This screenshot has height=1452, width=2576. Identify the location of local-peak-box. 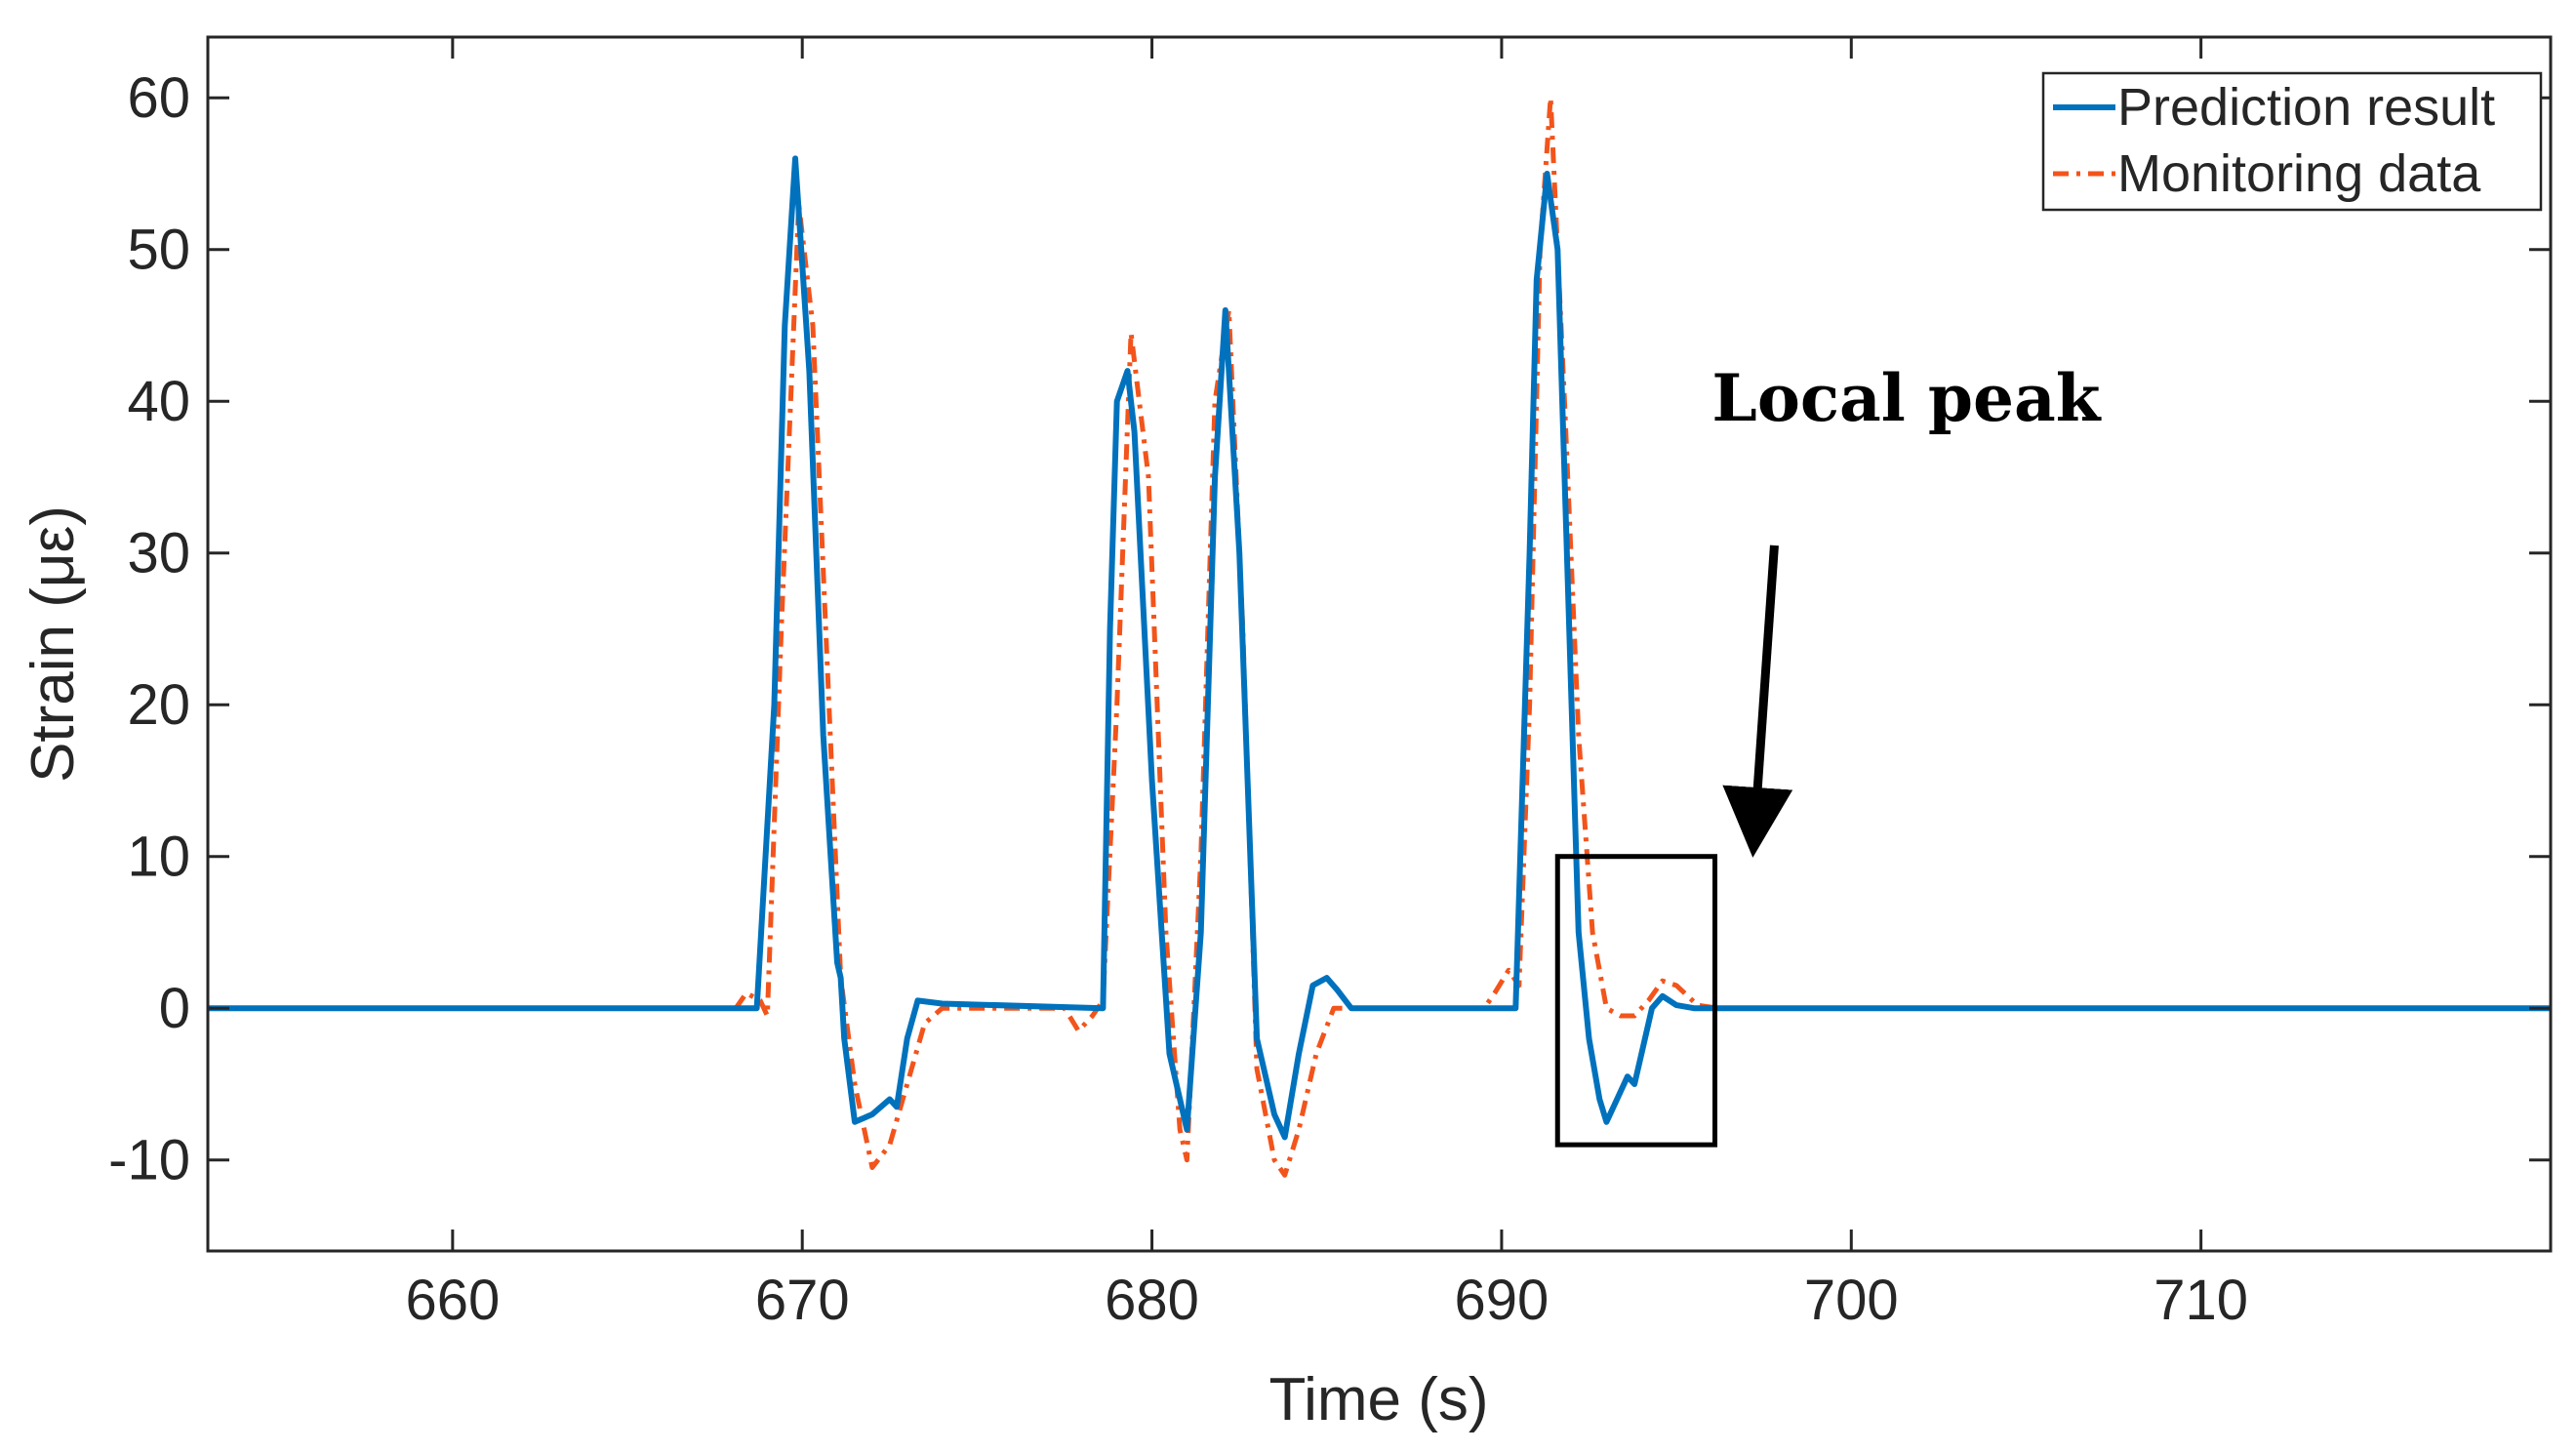
(1636, 1001).